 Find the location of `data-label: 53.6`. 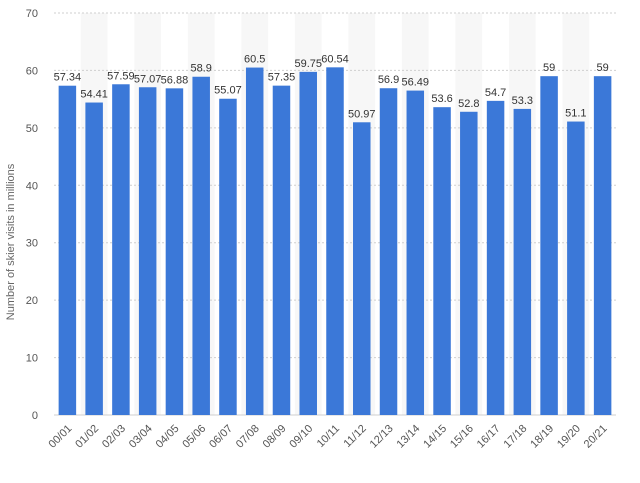

data-label: 53.6 is located at coordinates (441, 99).